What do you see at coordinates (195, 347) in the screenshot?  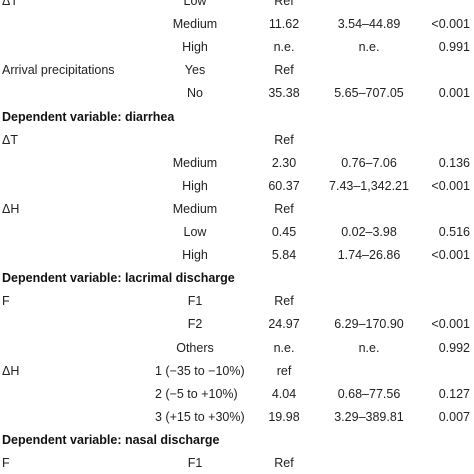 I see `level-cell: Others` at bounding box center [195, 347].